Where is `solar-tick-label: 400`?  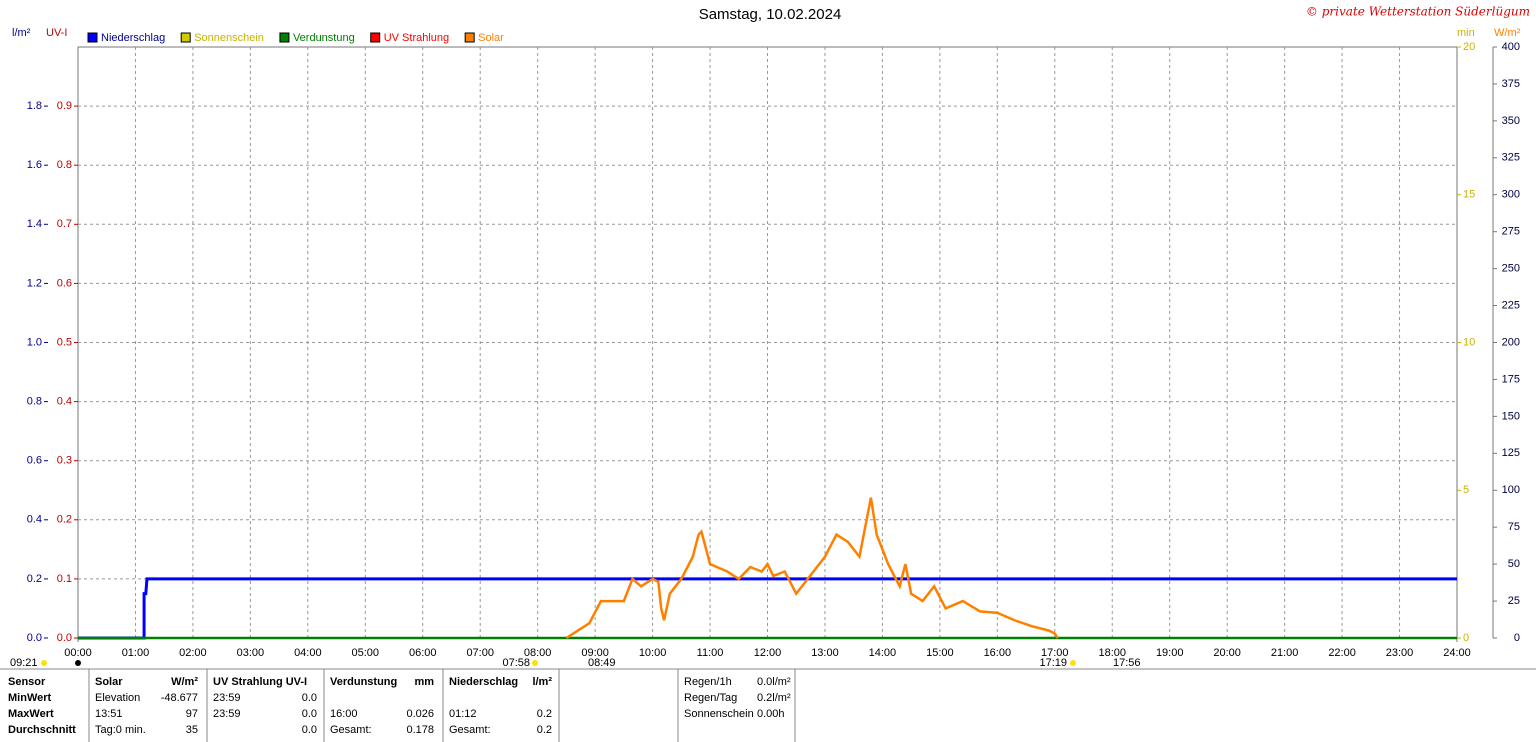 solar-tick-label: 400 is located at coordinates (1511, 47).